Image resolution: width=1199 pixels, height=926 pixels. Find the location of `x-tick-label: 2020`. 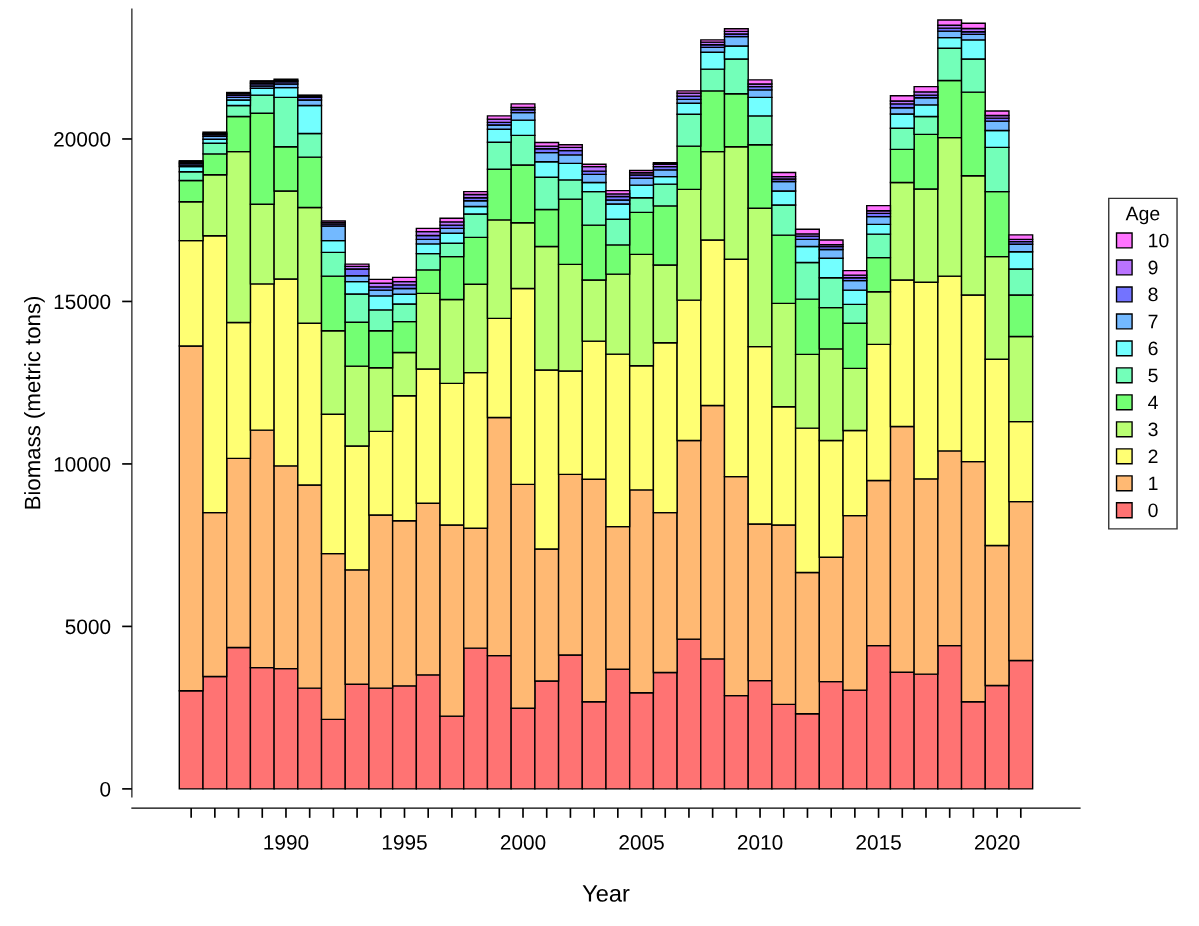

x-tick-label: 2020 is located at coordinates (997, 842).